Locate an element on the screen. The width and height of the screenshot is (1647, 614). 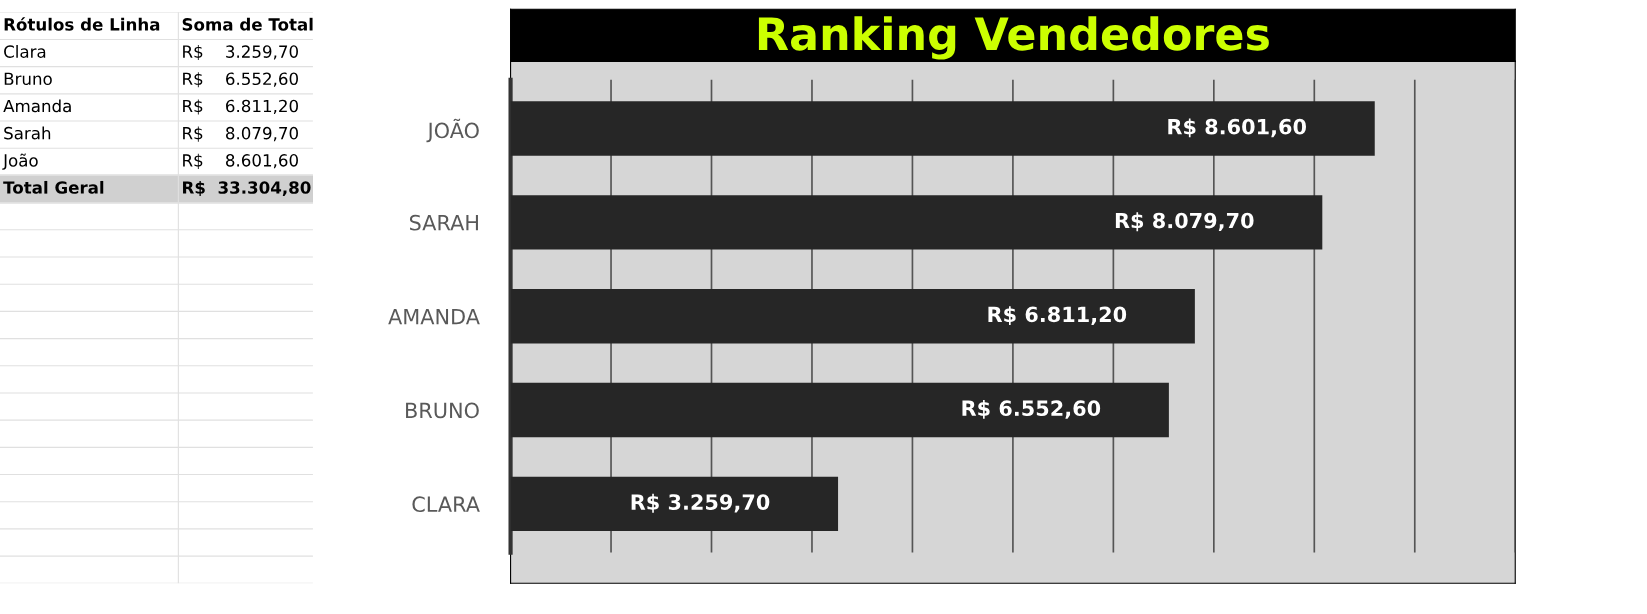
text: Sarah is located at coordinates (27, 133).